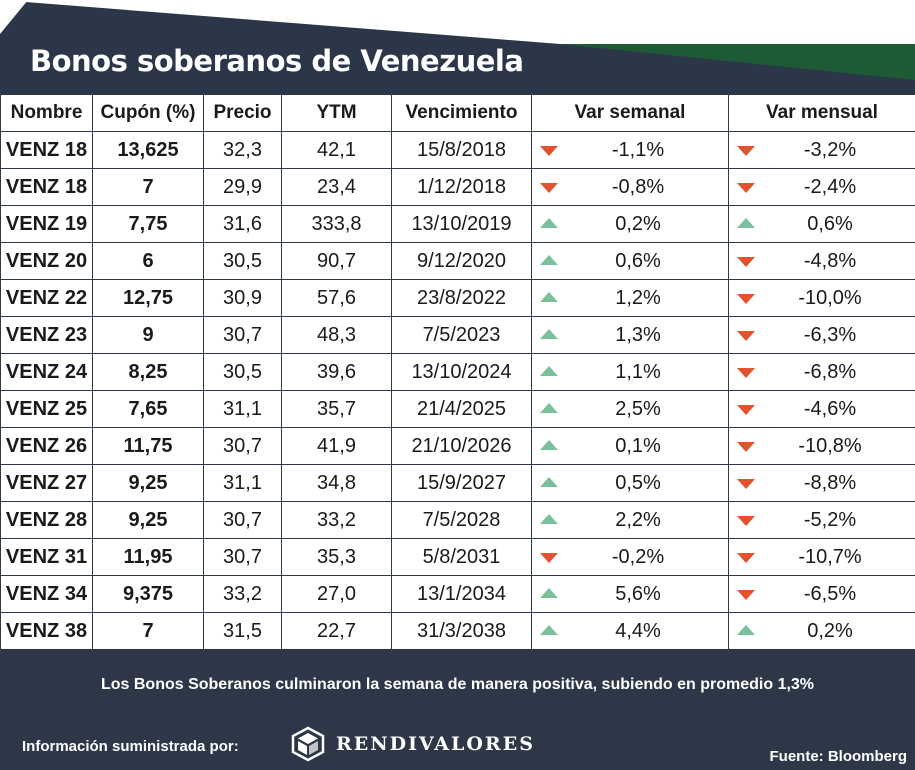  Describe the element at coordinates (638, 186) in the screenshot. I see `weekly-change-value: -0,8%` at that location.